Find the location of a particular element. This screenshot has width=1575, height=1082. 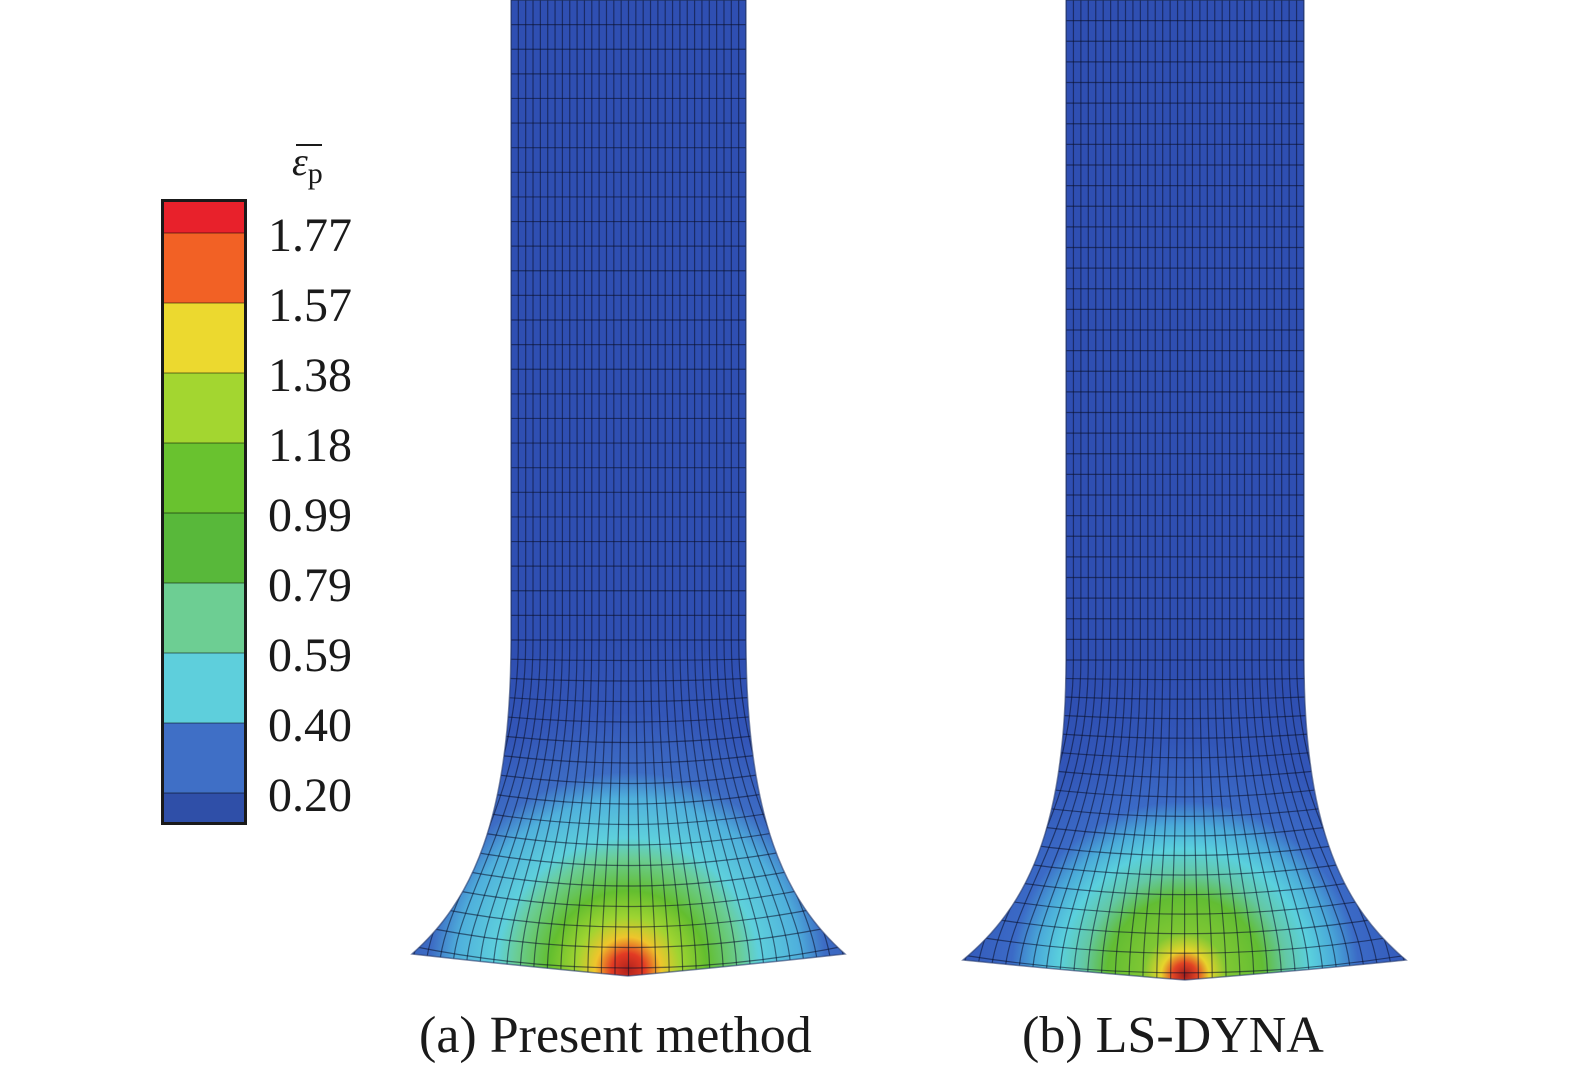

overbar is located at coordinates (309, 145).